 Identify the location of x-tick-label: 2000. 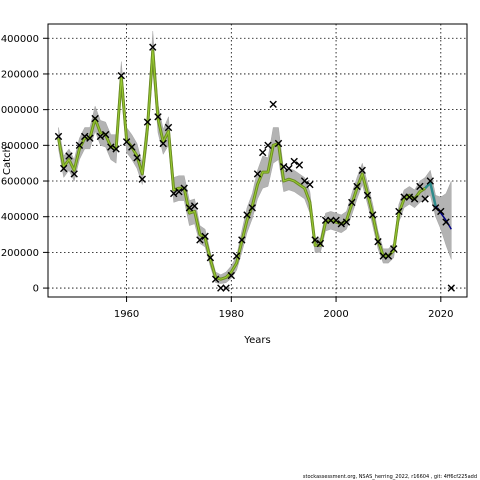
(335, 314).